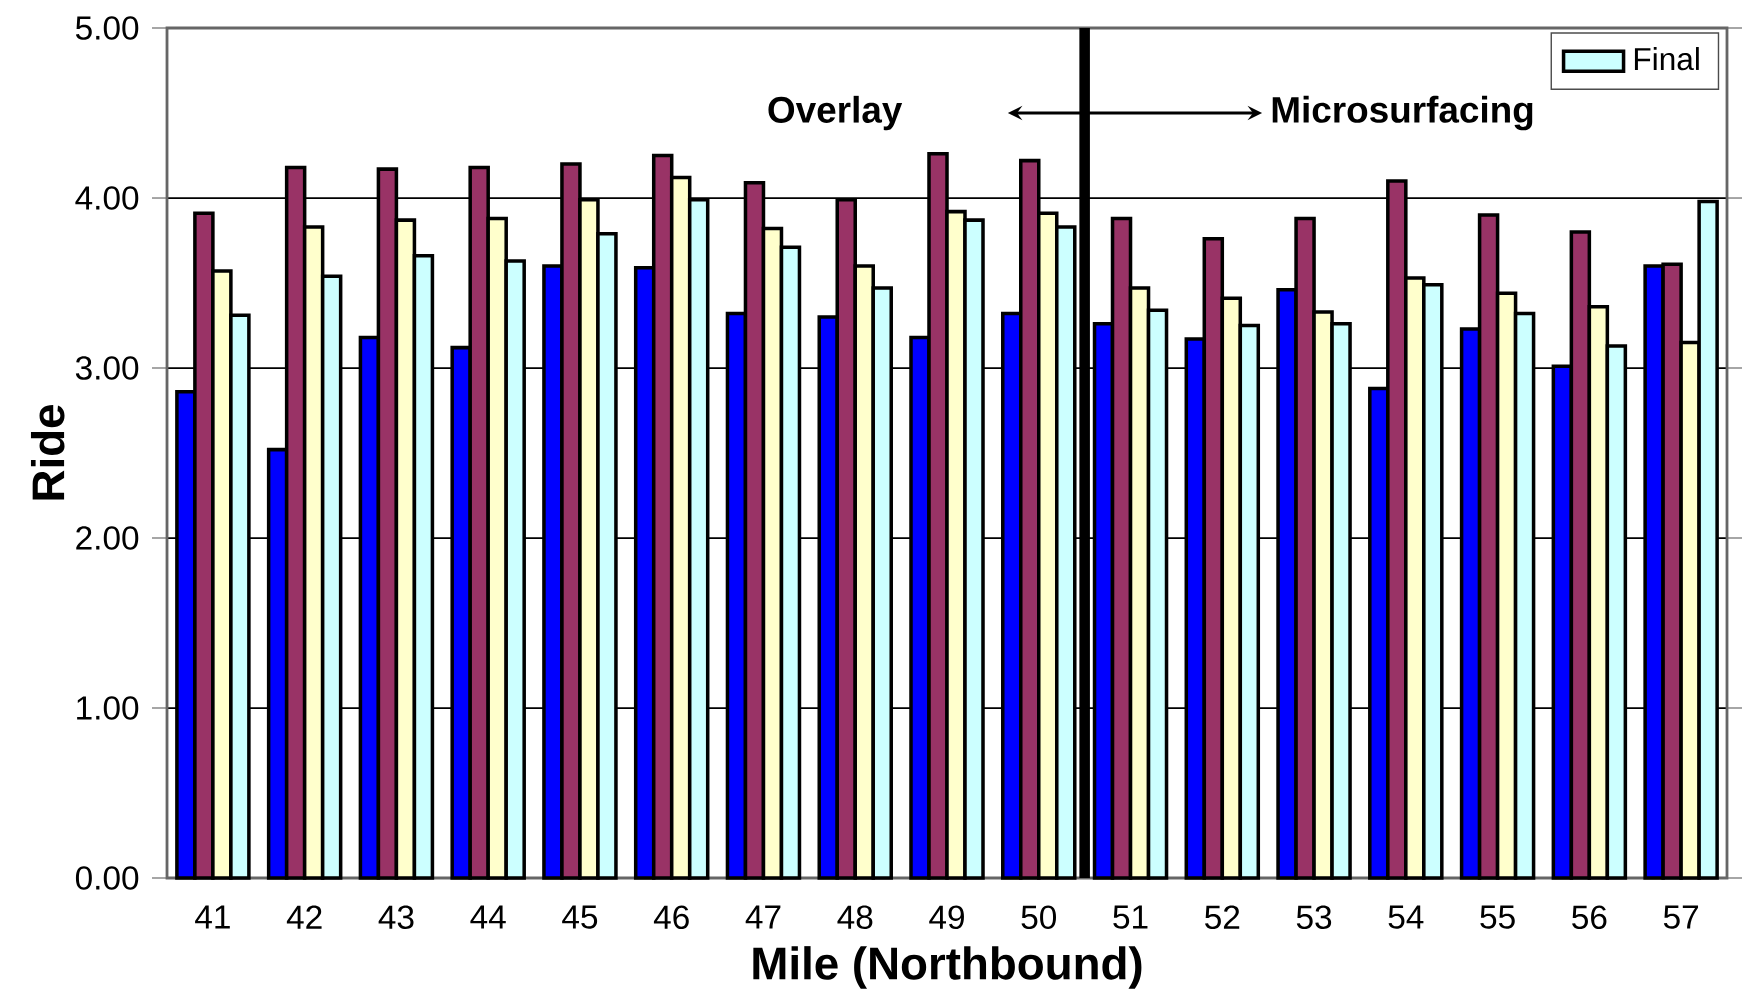  I want to click on x-axis-title: Mile (Northbound), so click(947, 967).